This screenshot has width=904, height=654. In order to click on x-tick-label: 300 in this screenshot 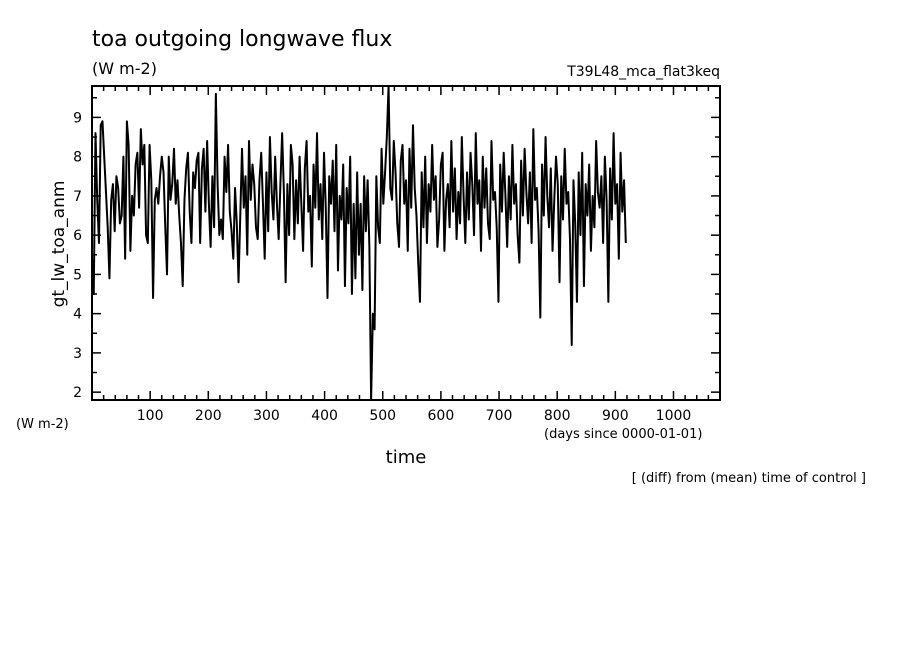, I will do `click(266, 416)`.